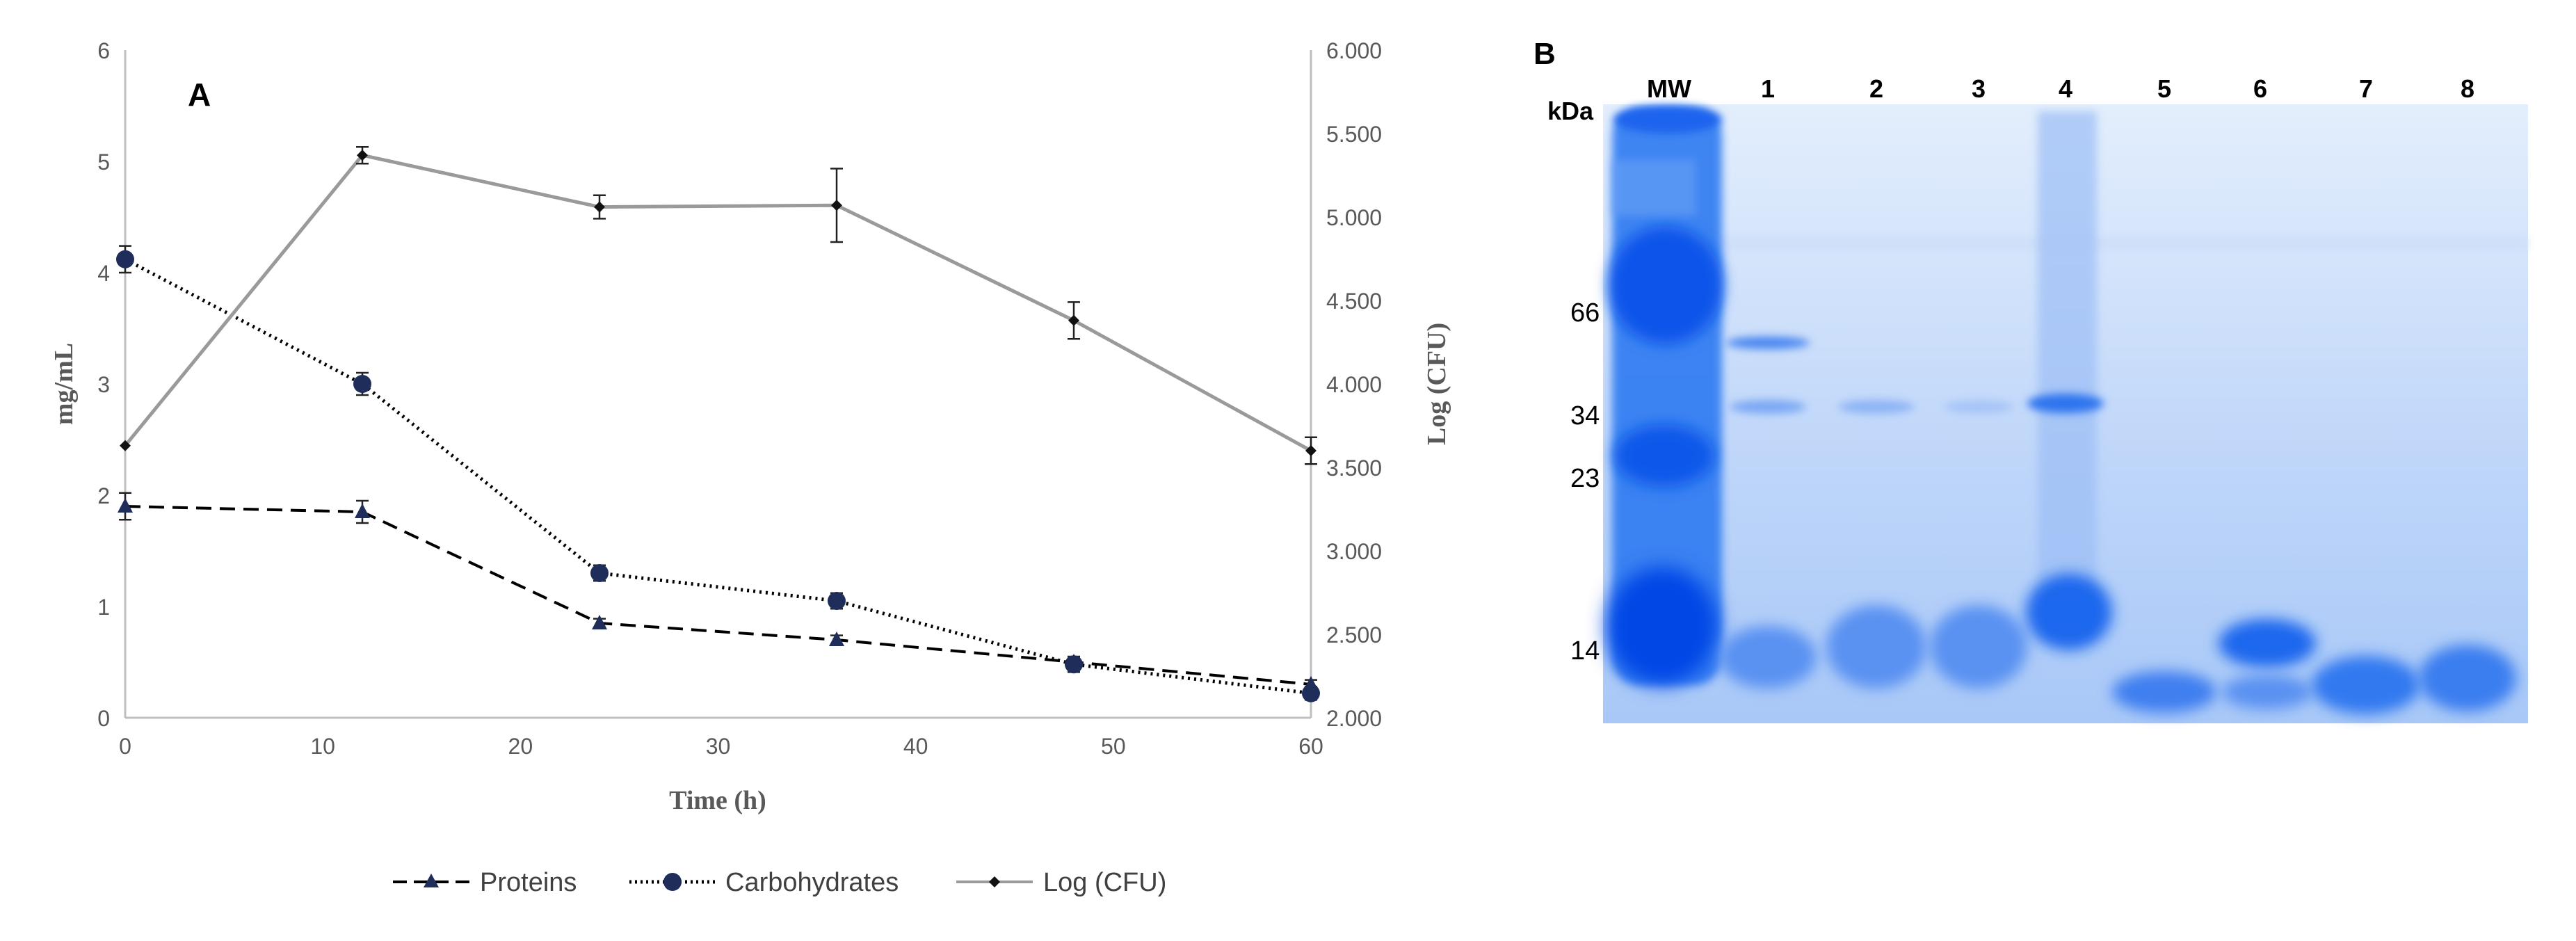  I want to click on legend-item-carbohydrates: Carbohydrates, so click(764, 882).